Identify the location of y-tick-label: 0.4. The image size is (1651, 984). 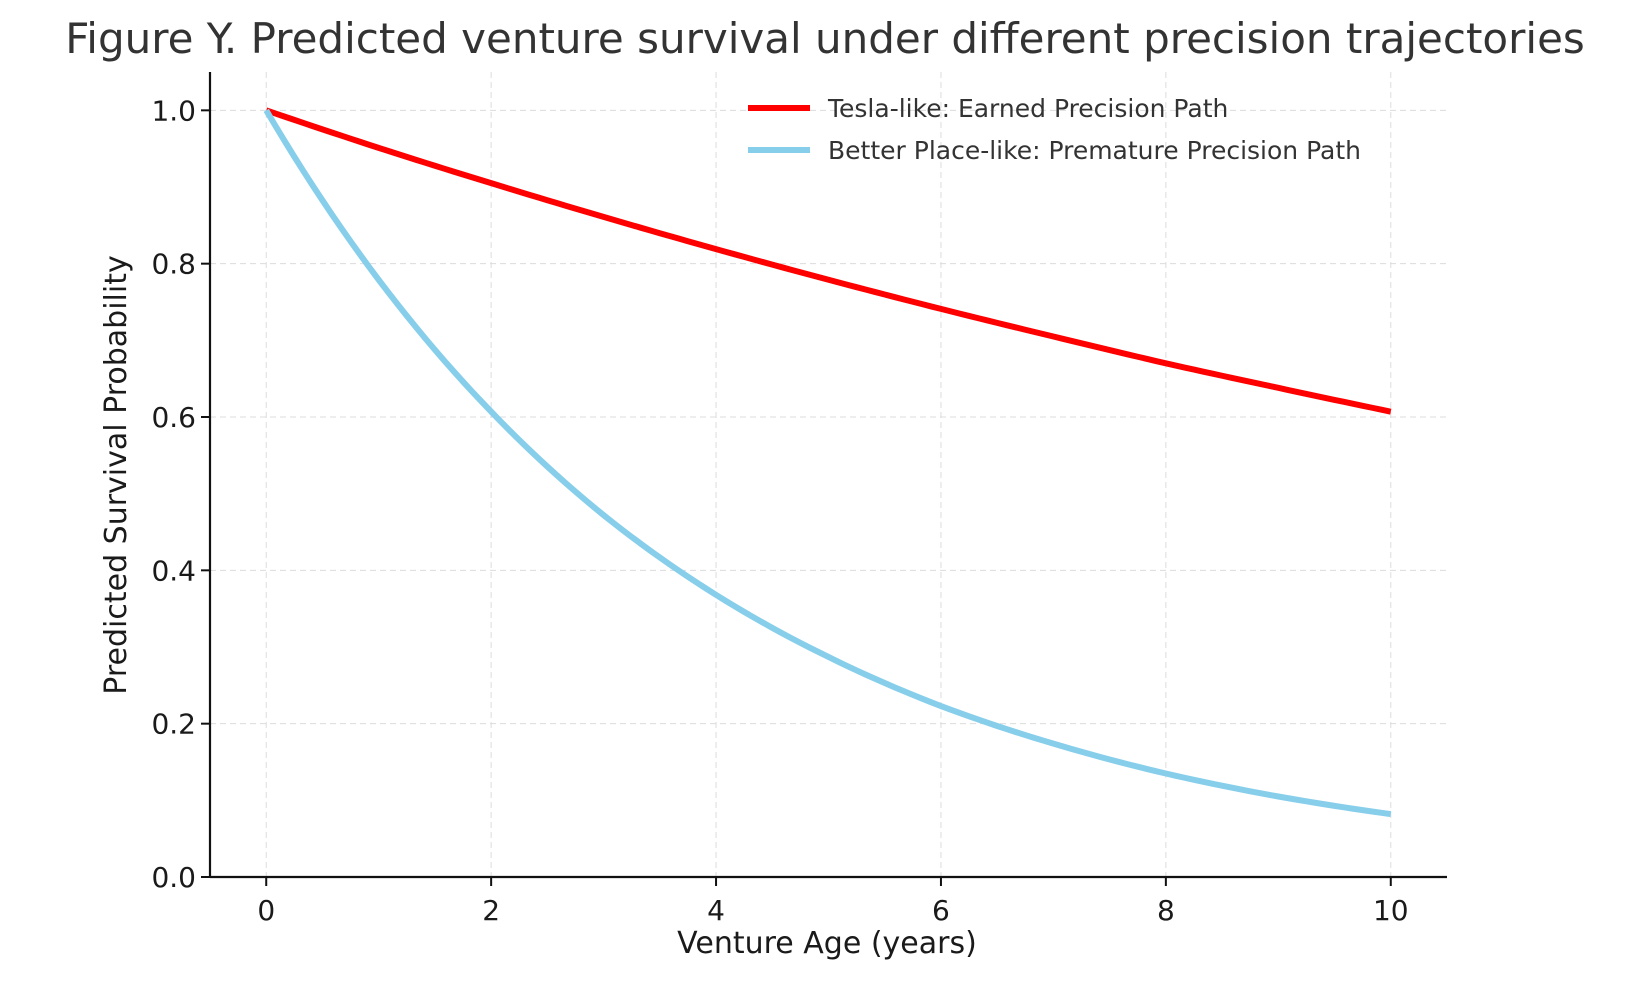
(173, 570).